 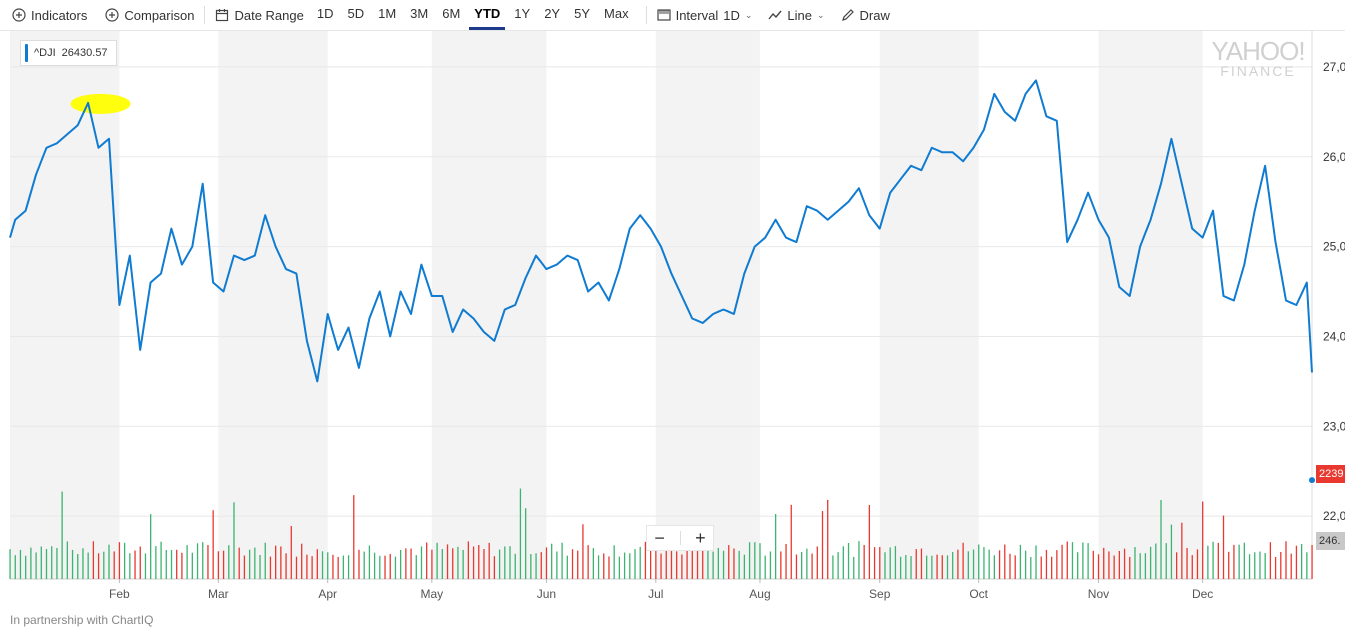 What do you see at coordinates (1202, 594) in the screenshot?
I see `x-tick-label: Dec` at bounding box center [1202, 594].